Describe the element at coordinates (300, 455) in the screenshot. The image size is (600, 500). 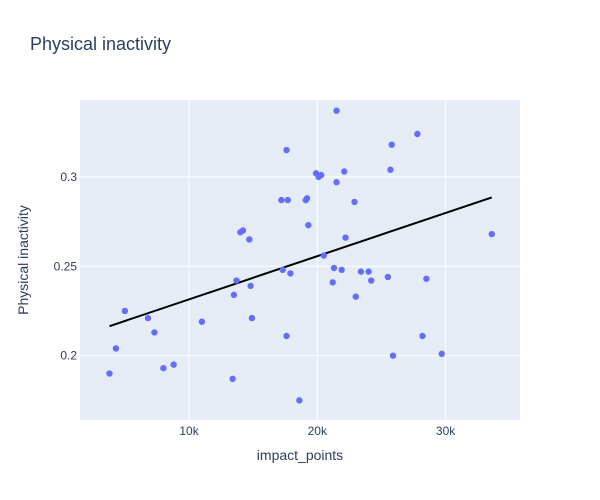
I see `x-axis-title: impact_points` at that location.